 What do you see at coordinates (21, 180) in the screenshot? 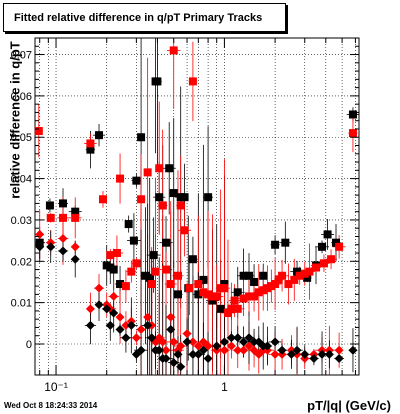
I see `y-tick-label: 0.04` at bounding box center [21, 180].